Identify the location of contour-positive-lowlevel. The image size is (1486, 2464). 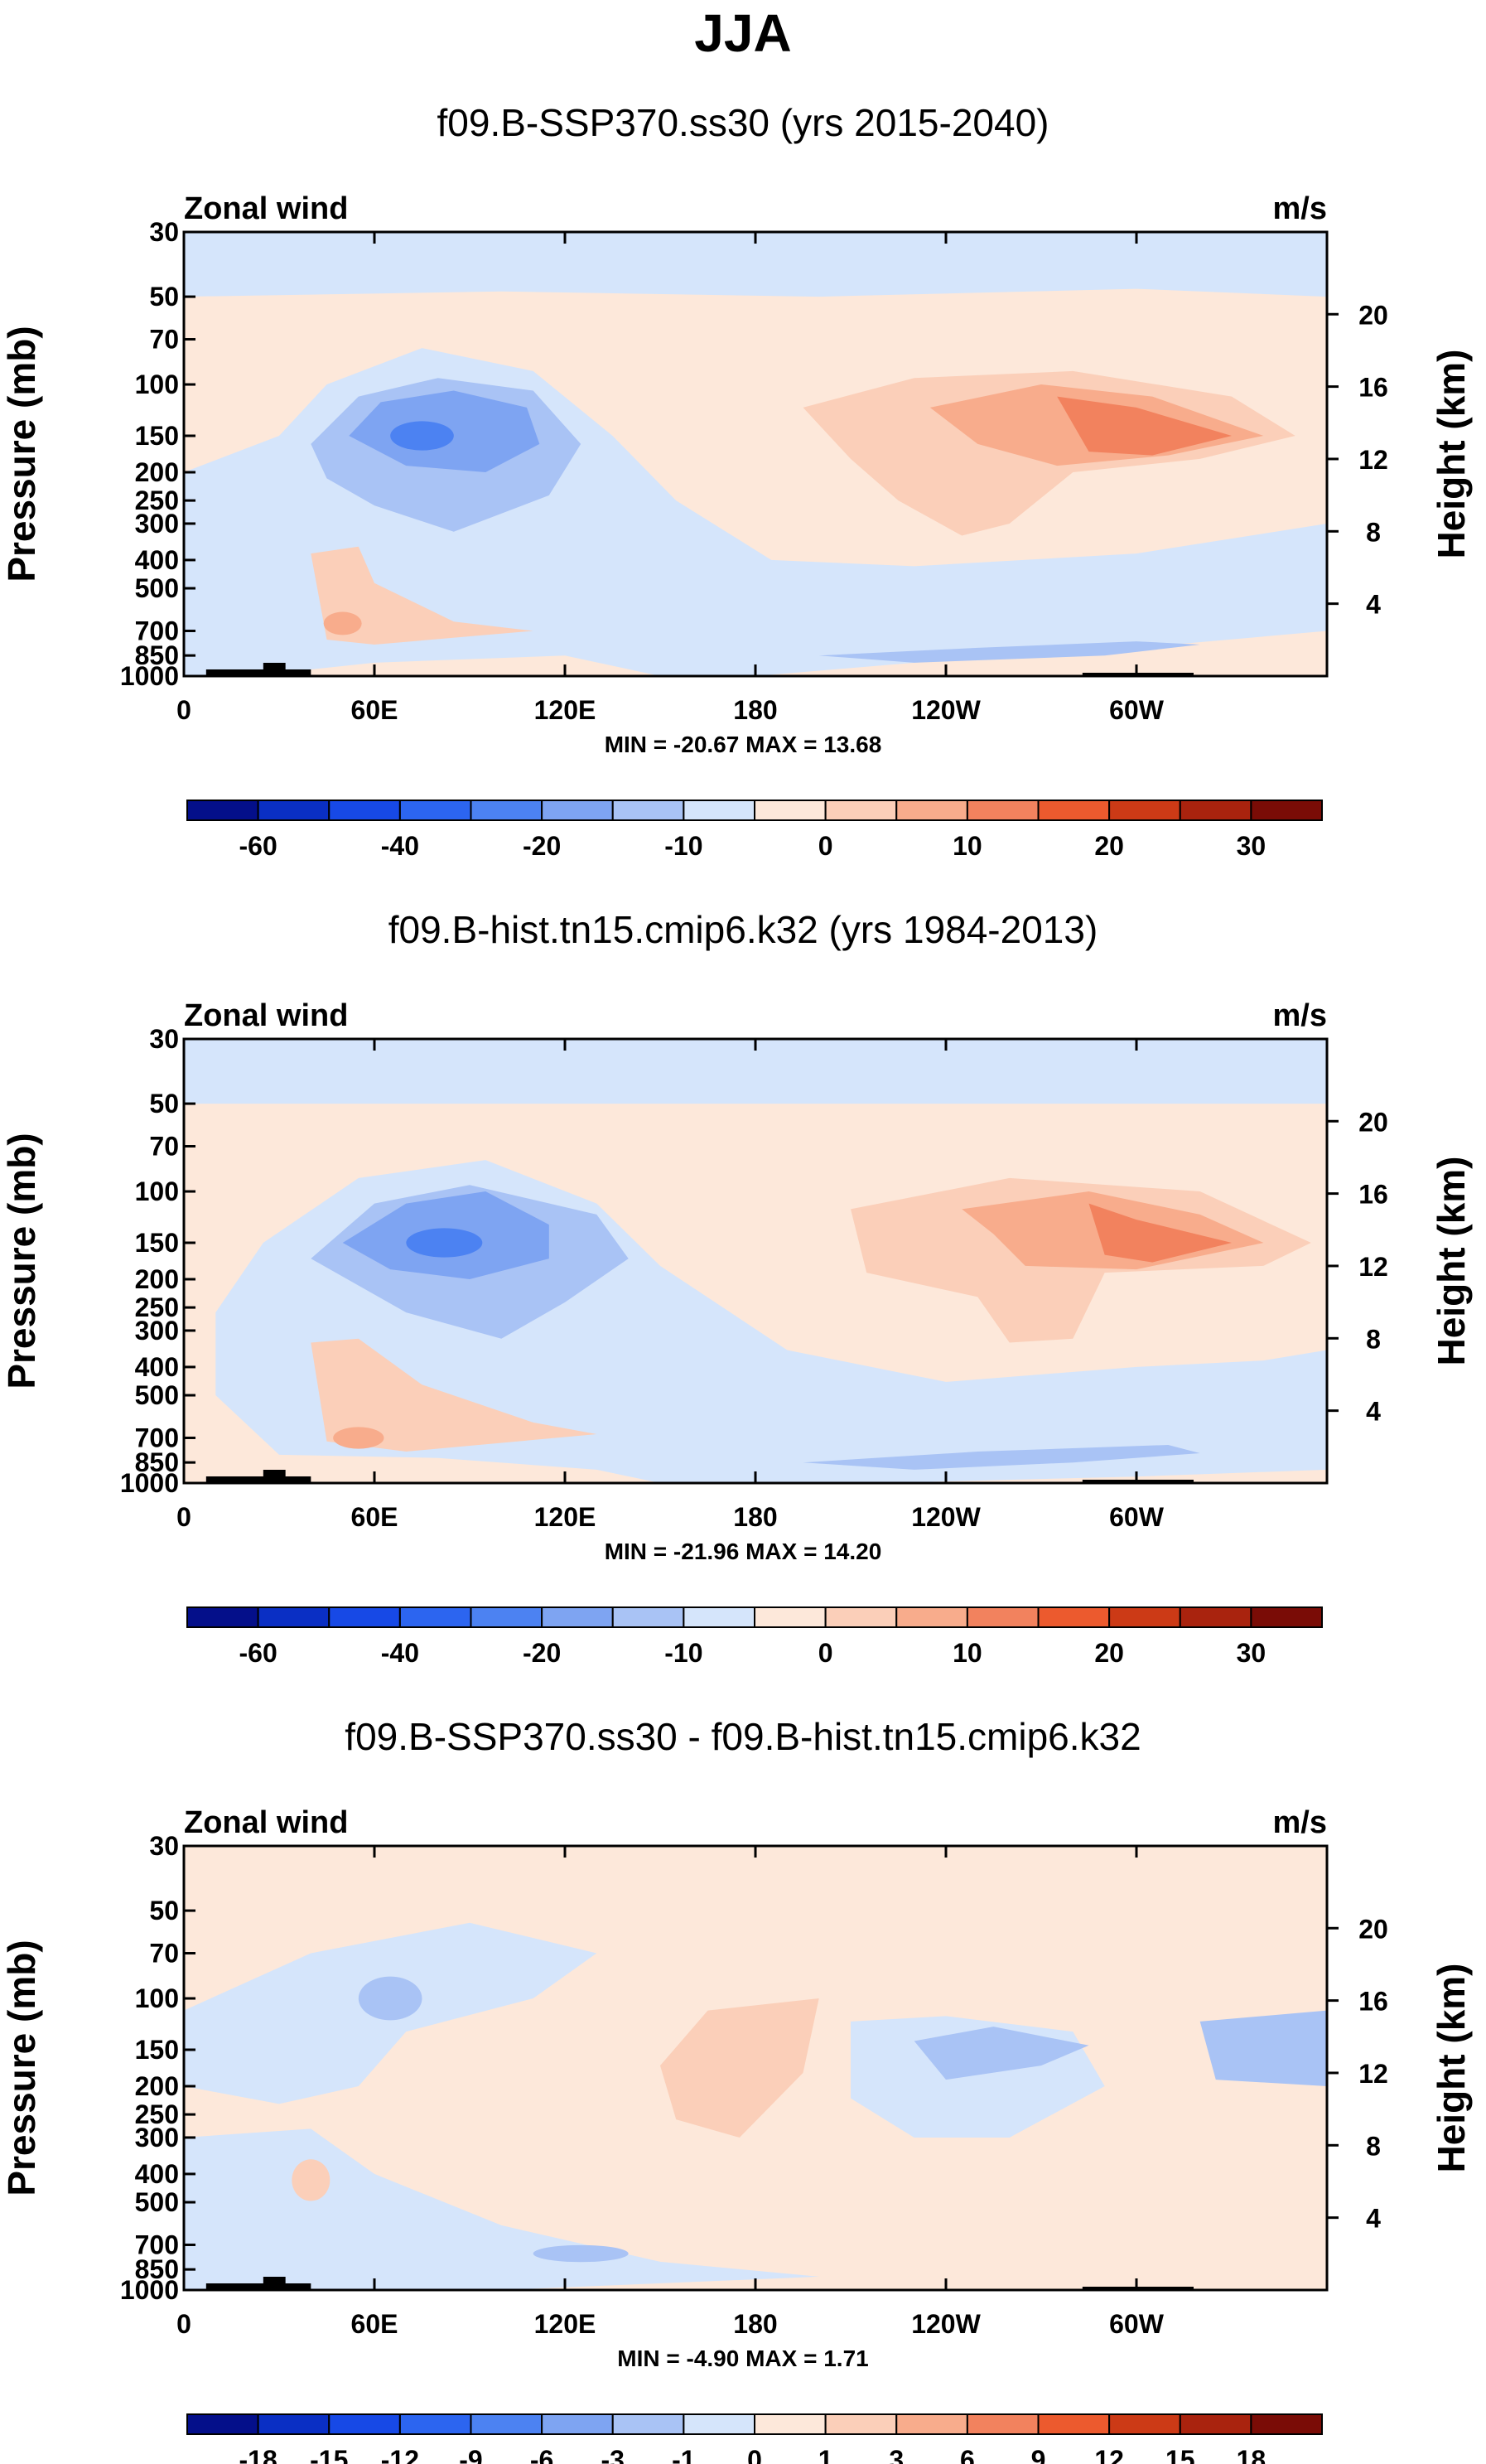
(311, 2180).